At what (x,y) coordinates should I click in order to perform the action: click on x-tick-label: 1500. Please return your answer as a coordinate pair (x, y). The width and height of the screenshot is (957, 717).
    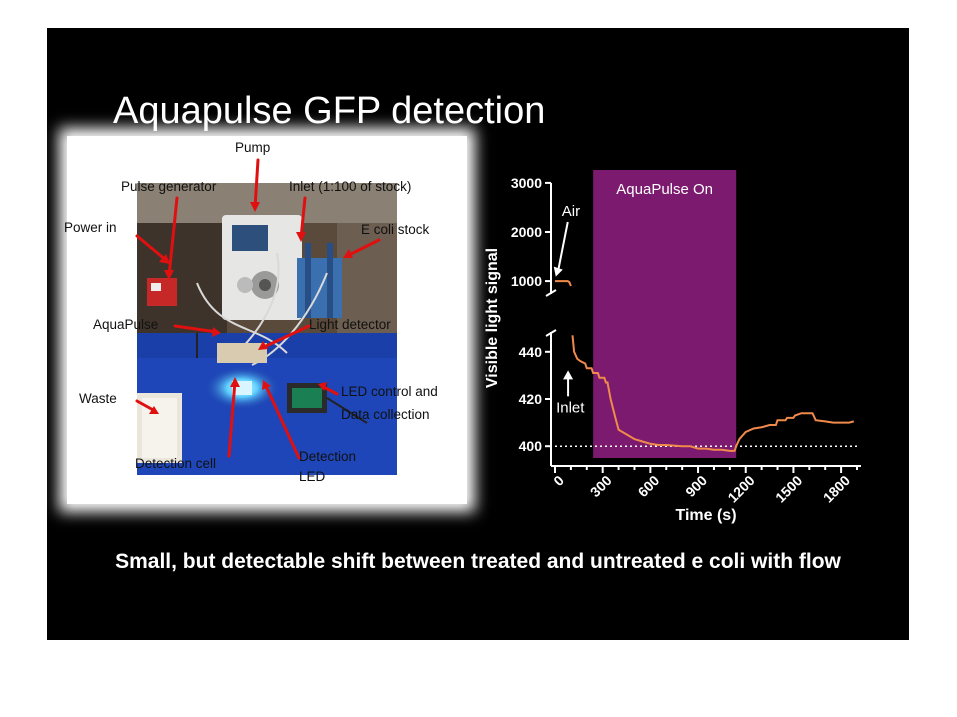
    Looking at the image, I should click on (788, 488).